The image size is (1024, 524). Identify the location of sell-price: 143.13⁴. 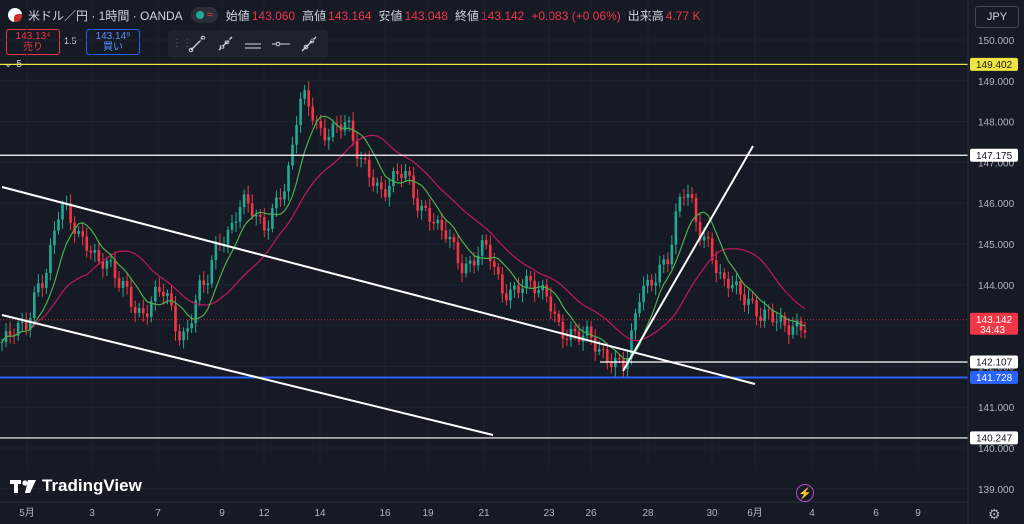
(33, 36).